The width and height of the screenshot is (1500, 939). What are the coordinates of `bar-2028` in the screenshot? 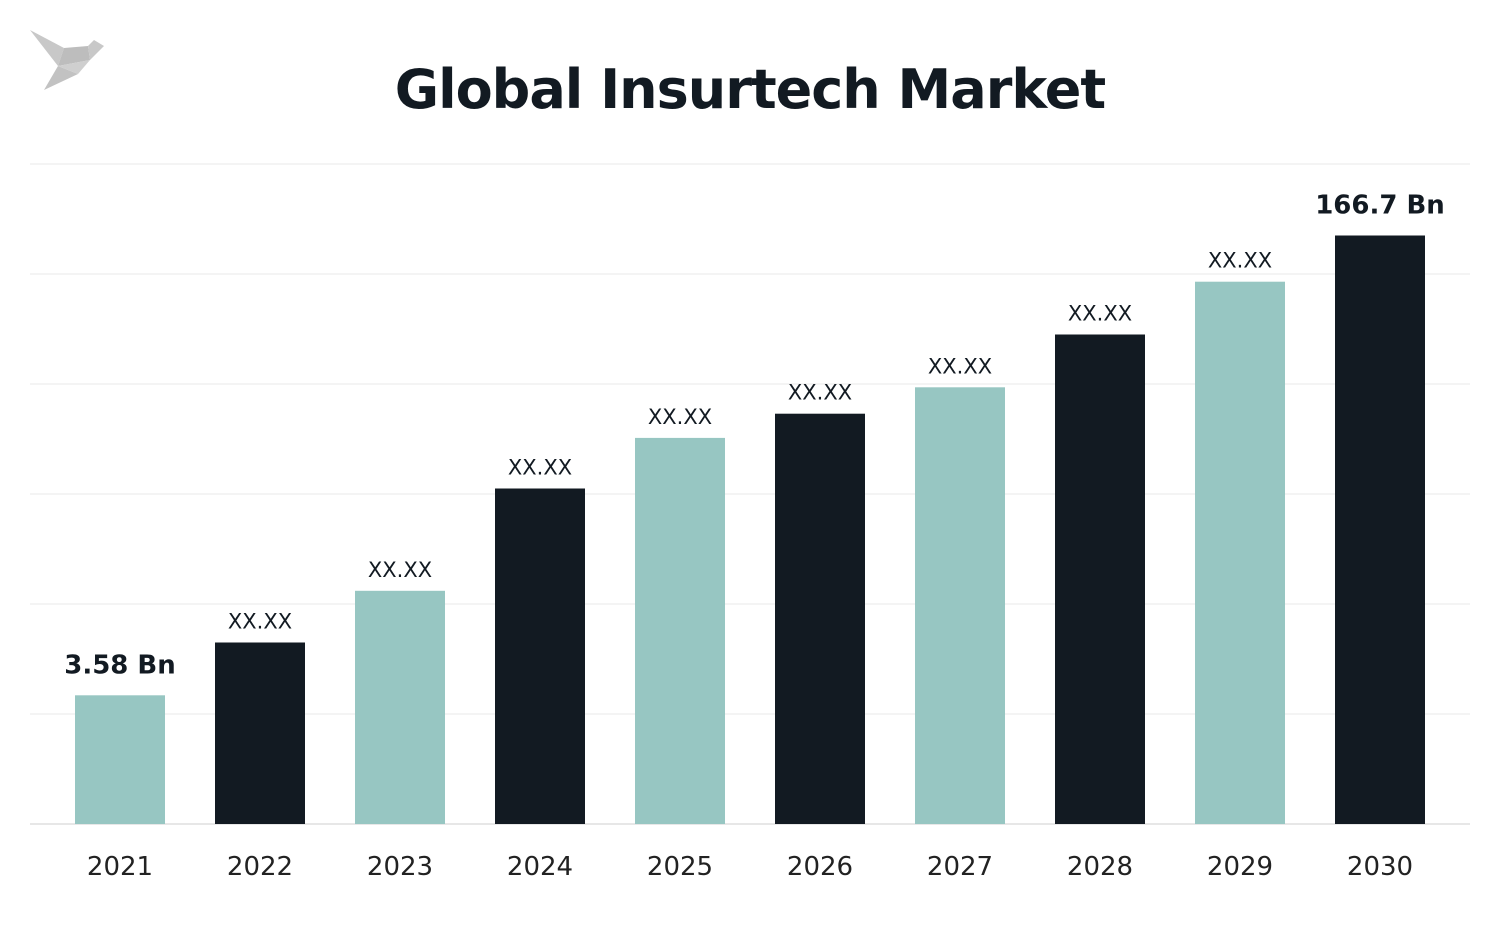 It's located at (1100, 579).